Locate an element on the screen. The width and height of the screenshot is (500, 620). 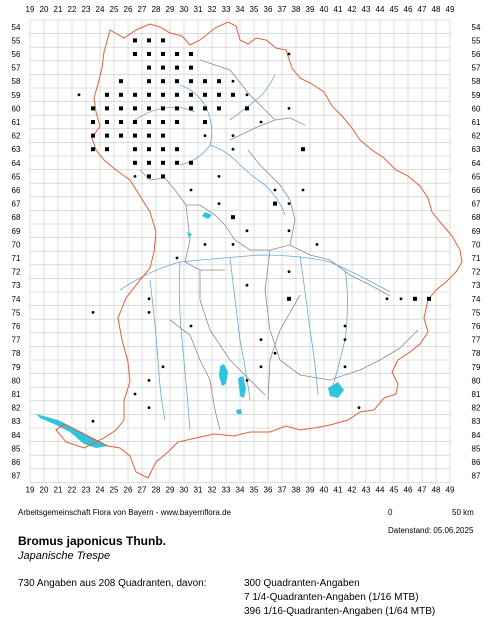
x-tick-label: 25 is located at coordinates (114, 489).